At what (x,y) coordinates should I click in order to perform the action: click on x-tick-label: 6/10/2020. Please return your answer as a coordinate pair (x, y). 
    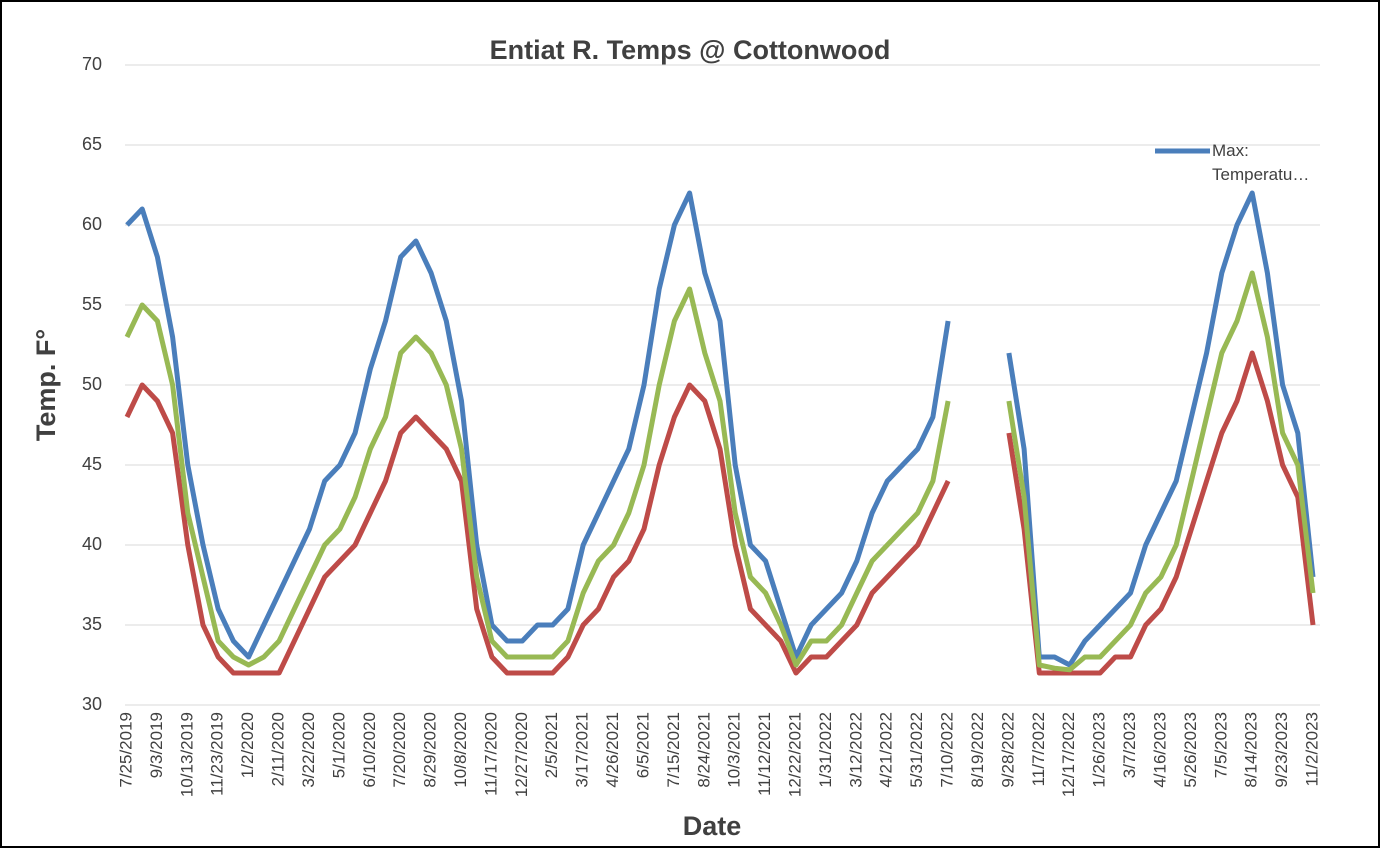
    Looking at the image, I should click on (369, 750).